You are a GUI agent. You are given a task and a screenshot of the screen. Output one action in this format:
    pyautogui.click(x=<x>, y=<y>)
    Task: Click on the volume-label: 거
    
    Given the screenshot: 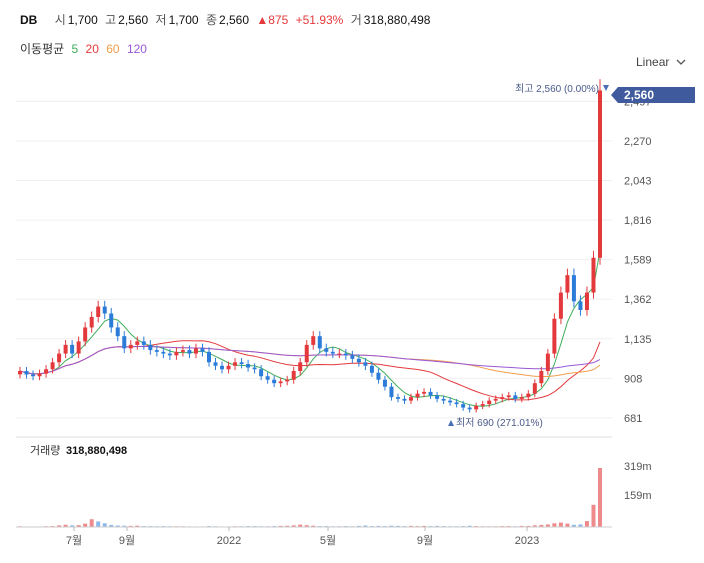 What is the action you would take?
    pyautogui.click(x=356, y=20)
    